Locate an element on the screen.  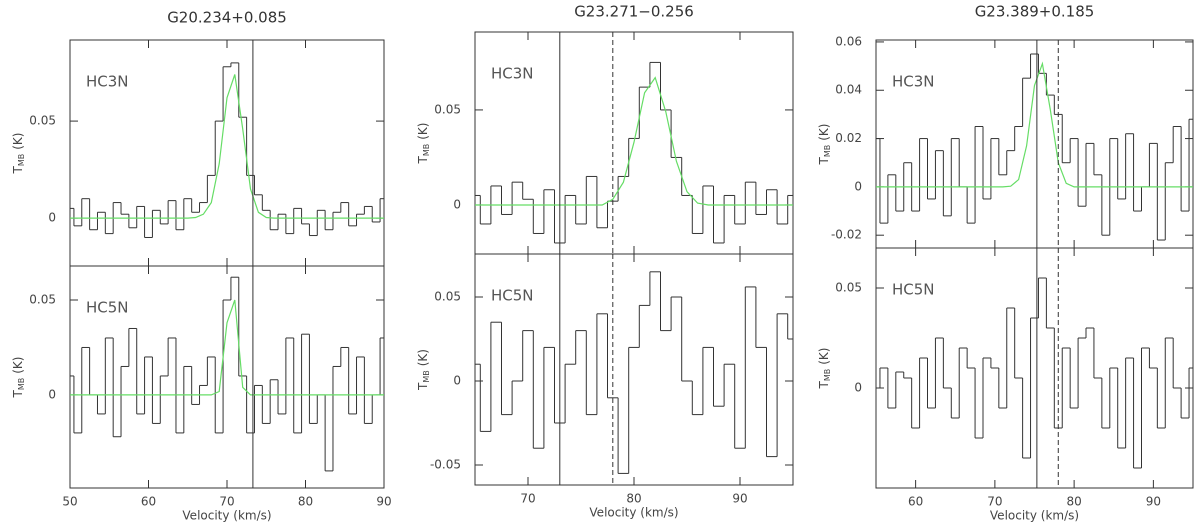
y-tick-label: 0.02 is located at coordinates (848, 138).